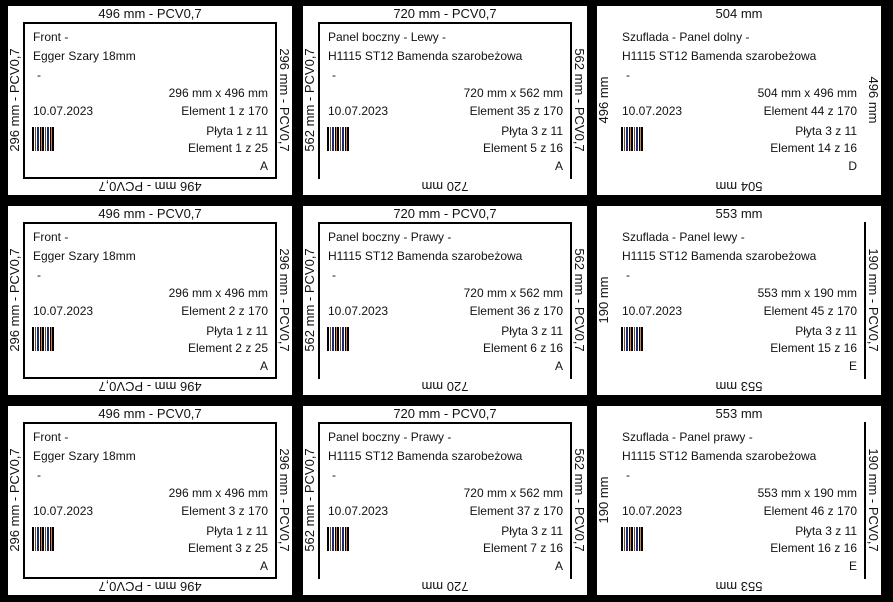  What do you see at coordinates (516, 111) in the screenshot?
I see `element-total: Element 35 z 170` at bounding box center [516, 111].